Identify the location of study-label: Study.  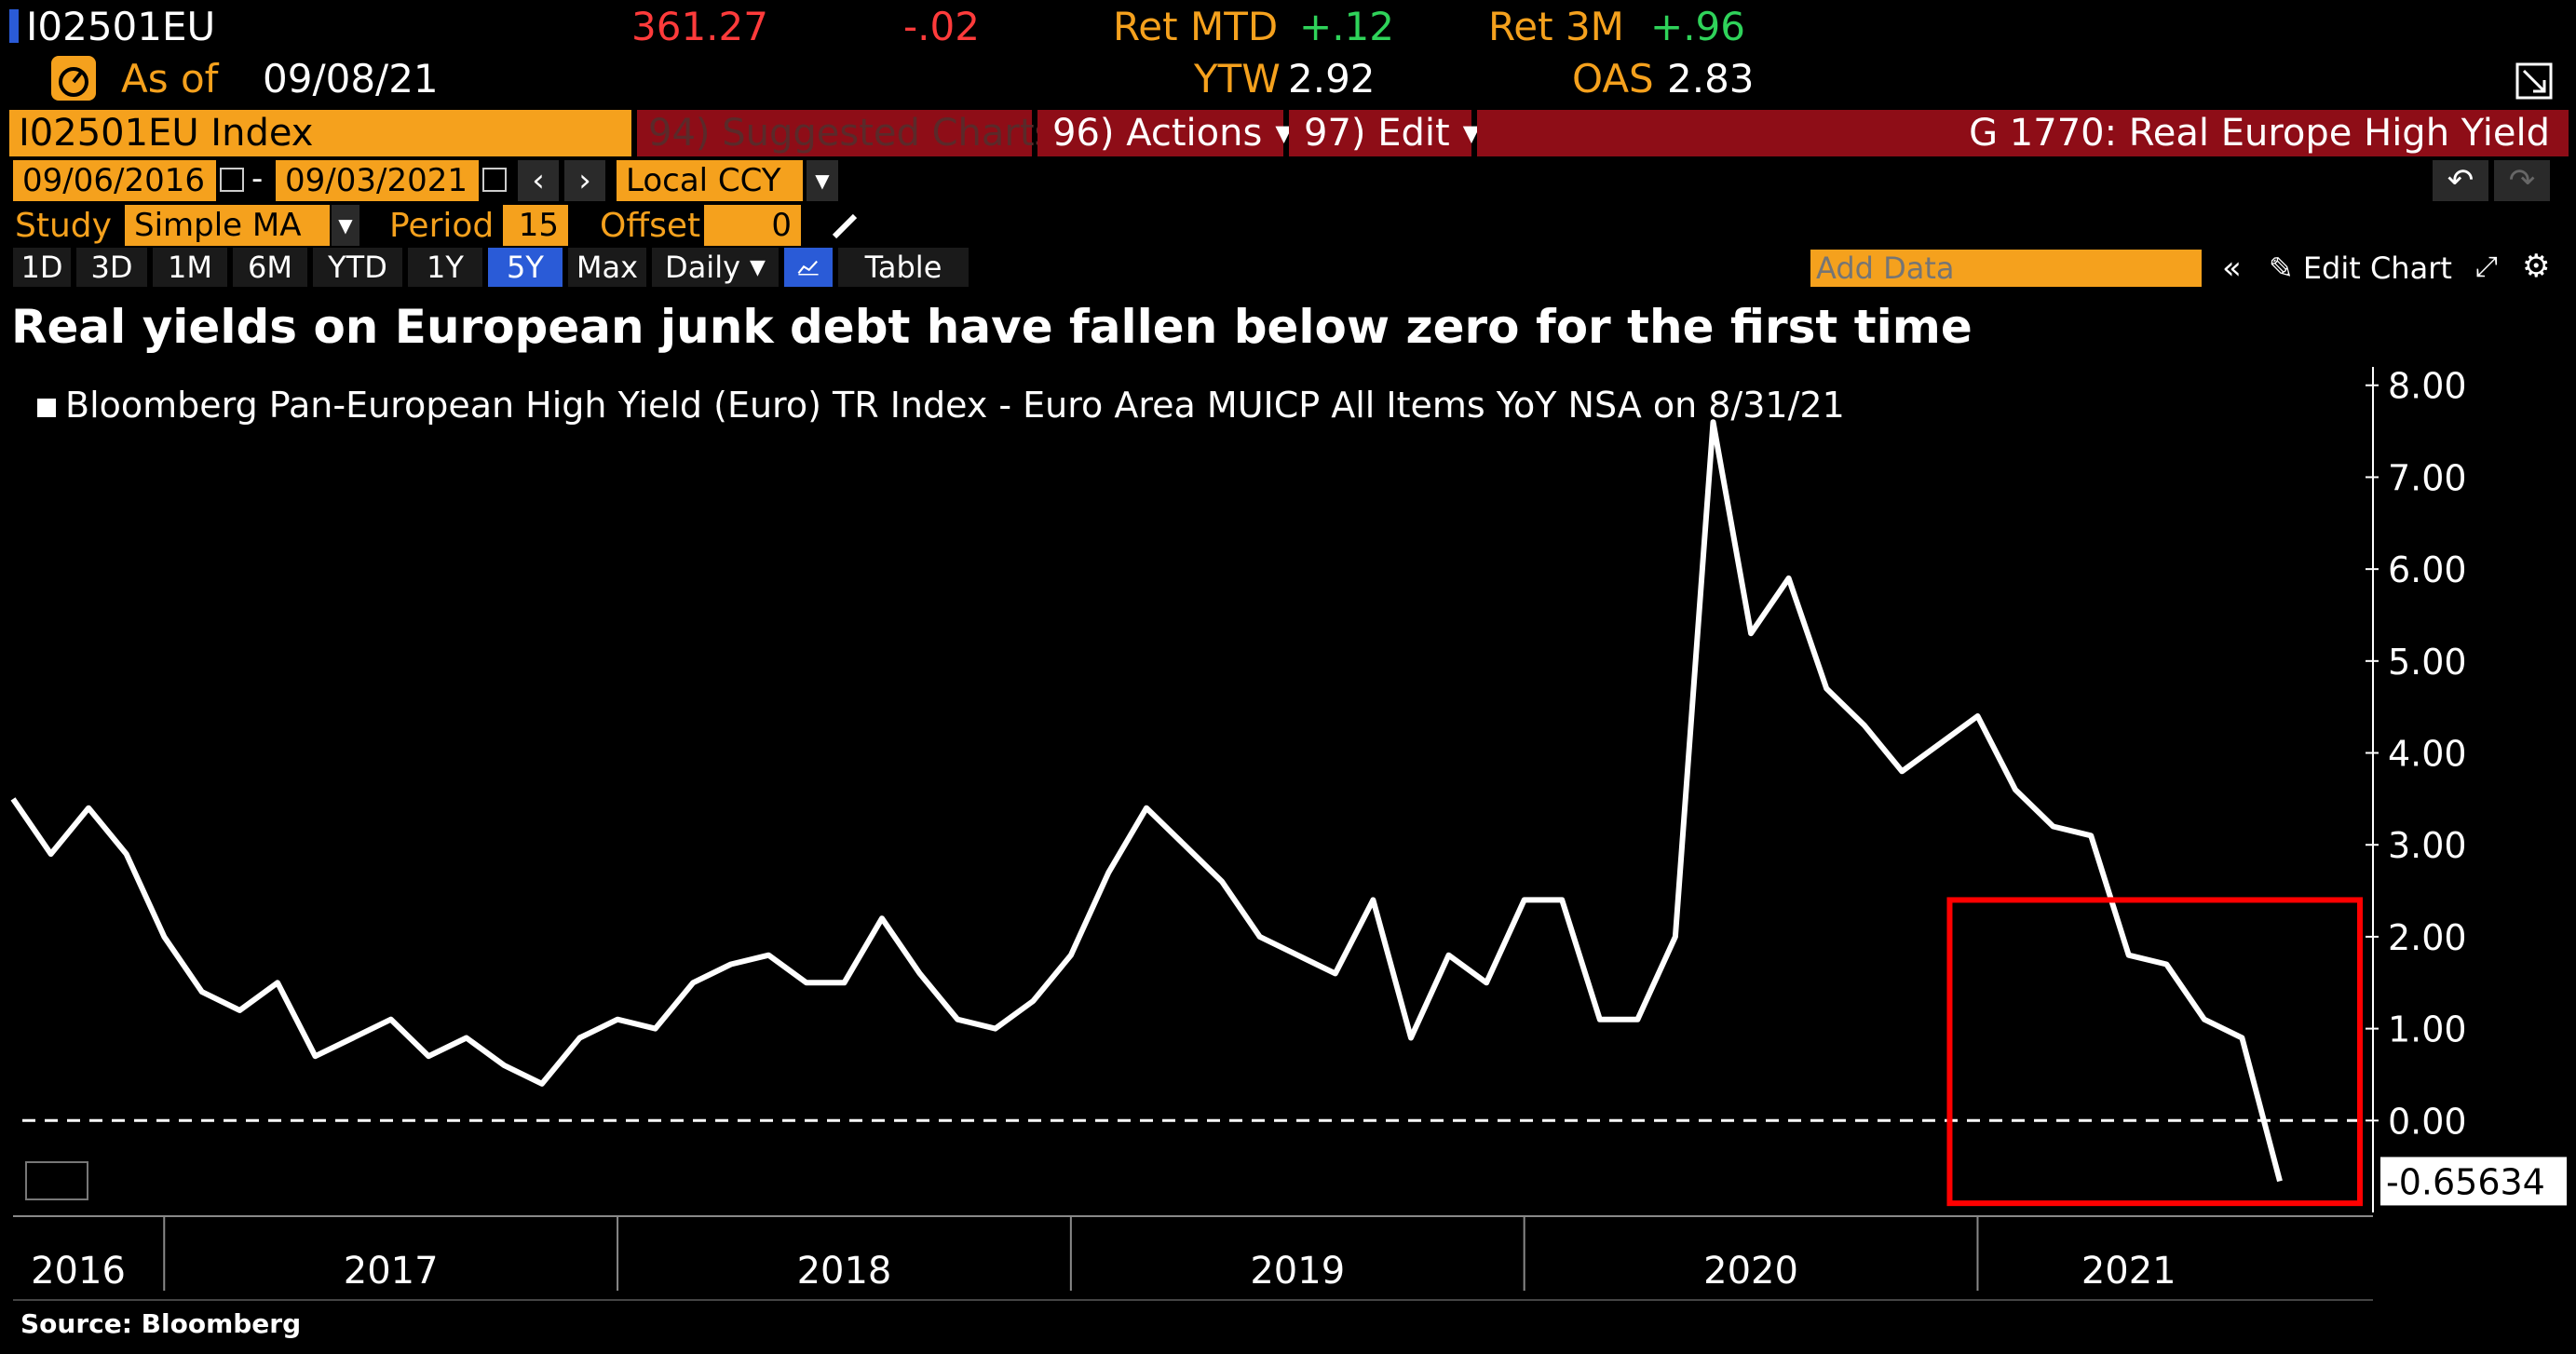
(63, 226).